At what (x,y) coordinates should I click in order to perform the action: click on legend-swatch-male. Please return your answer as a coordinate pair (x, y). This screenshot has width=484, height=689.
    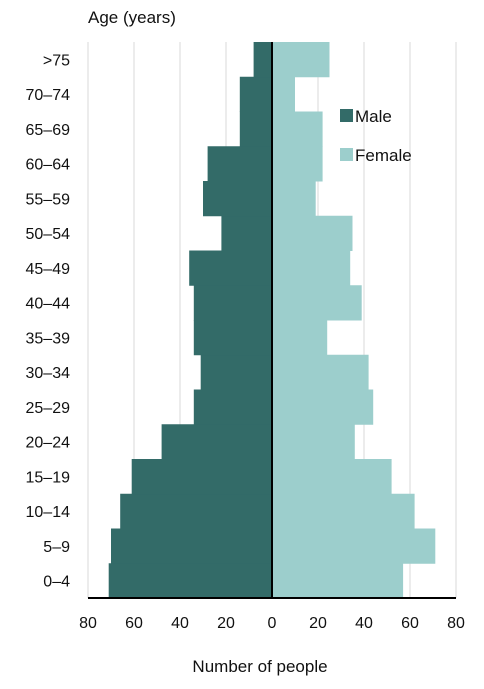
    Looking at the image, I should click on (346, 115).